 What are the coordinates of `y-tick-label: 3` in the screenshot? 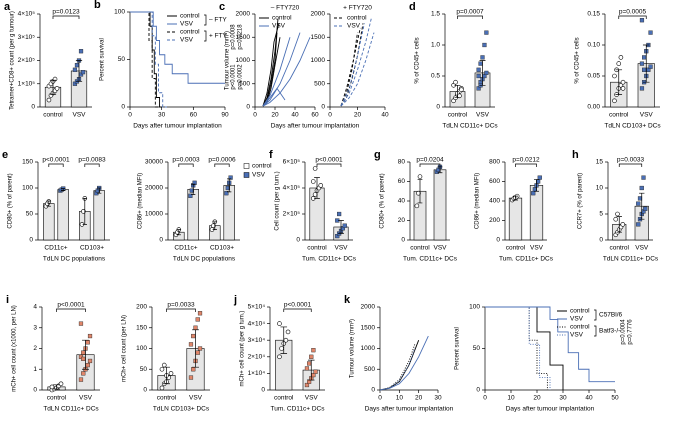 It's located at (35, 327).